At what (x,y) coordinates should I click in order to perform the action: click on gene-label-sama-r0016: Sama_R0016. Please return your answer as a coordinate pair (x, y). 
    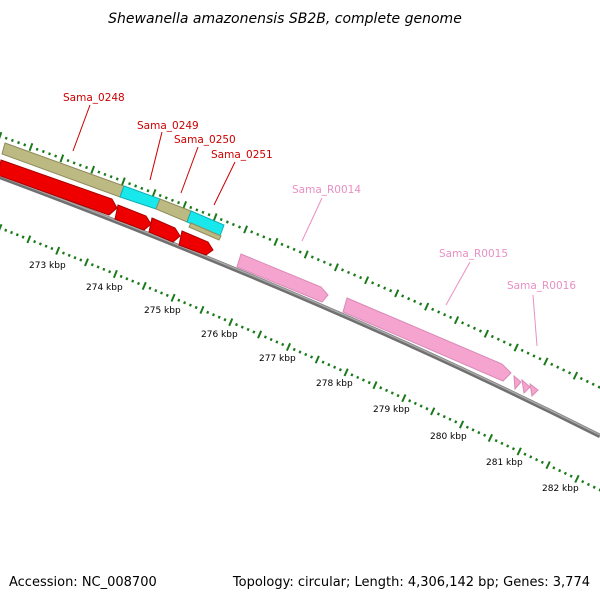
    Looking at the image, I should click on (541, 286).